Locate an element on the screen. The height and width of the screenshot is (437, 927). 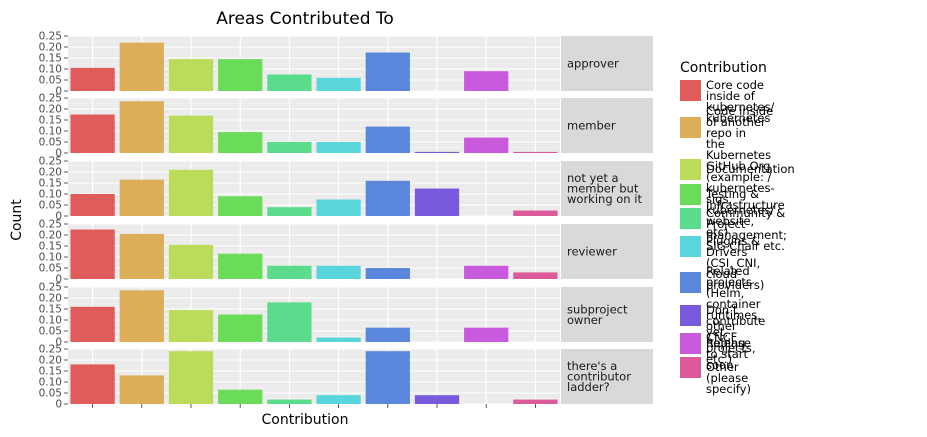
facet-label: there's a is located at coordinates (592, 366).